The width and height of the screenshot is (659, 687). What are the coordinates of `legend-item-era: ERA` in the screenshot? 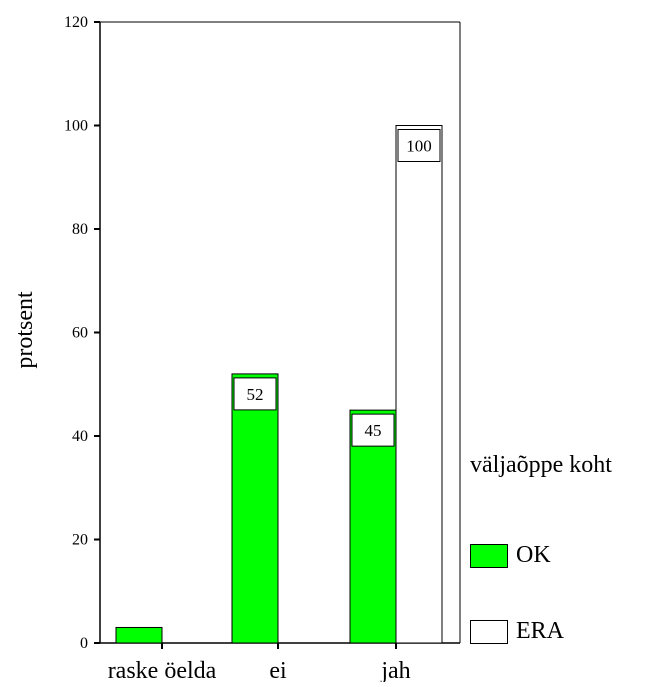 It's located at (517, 631).